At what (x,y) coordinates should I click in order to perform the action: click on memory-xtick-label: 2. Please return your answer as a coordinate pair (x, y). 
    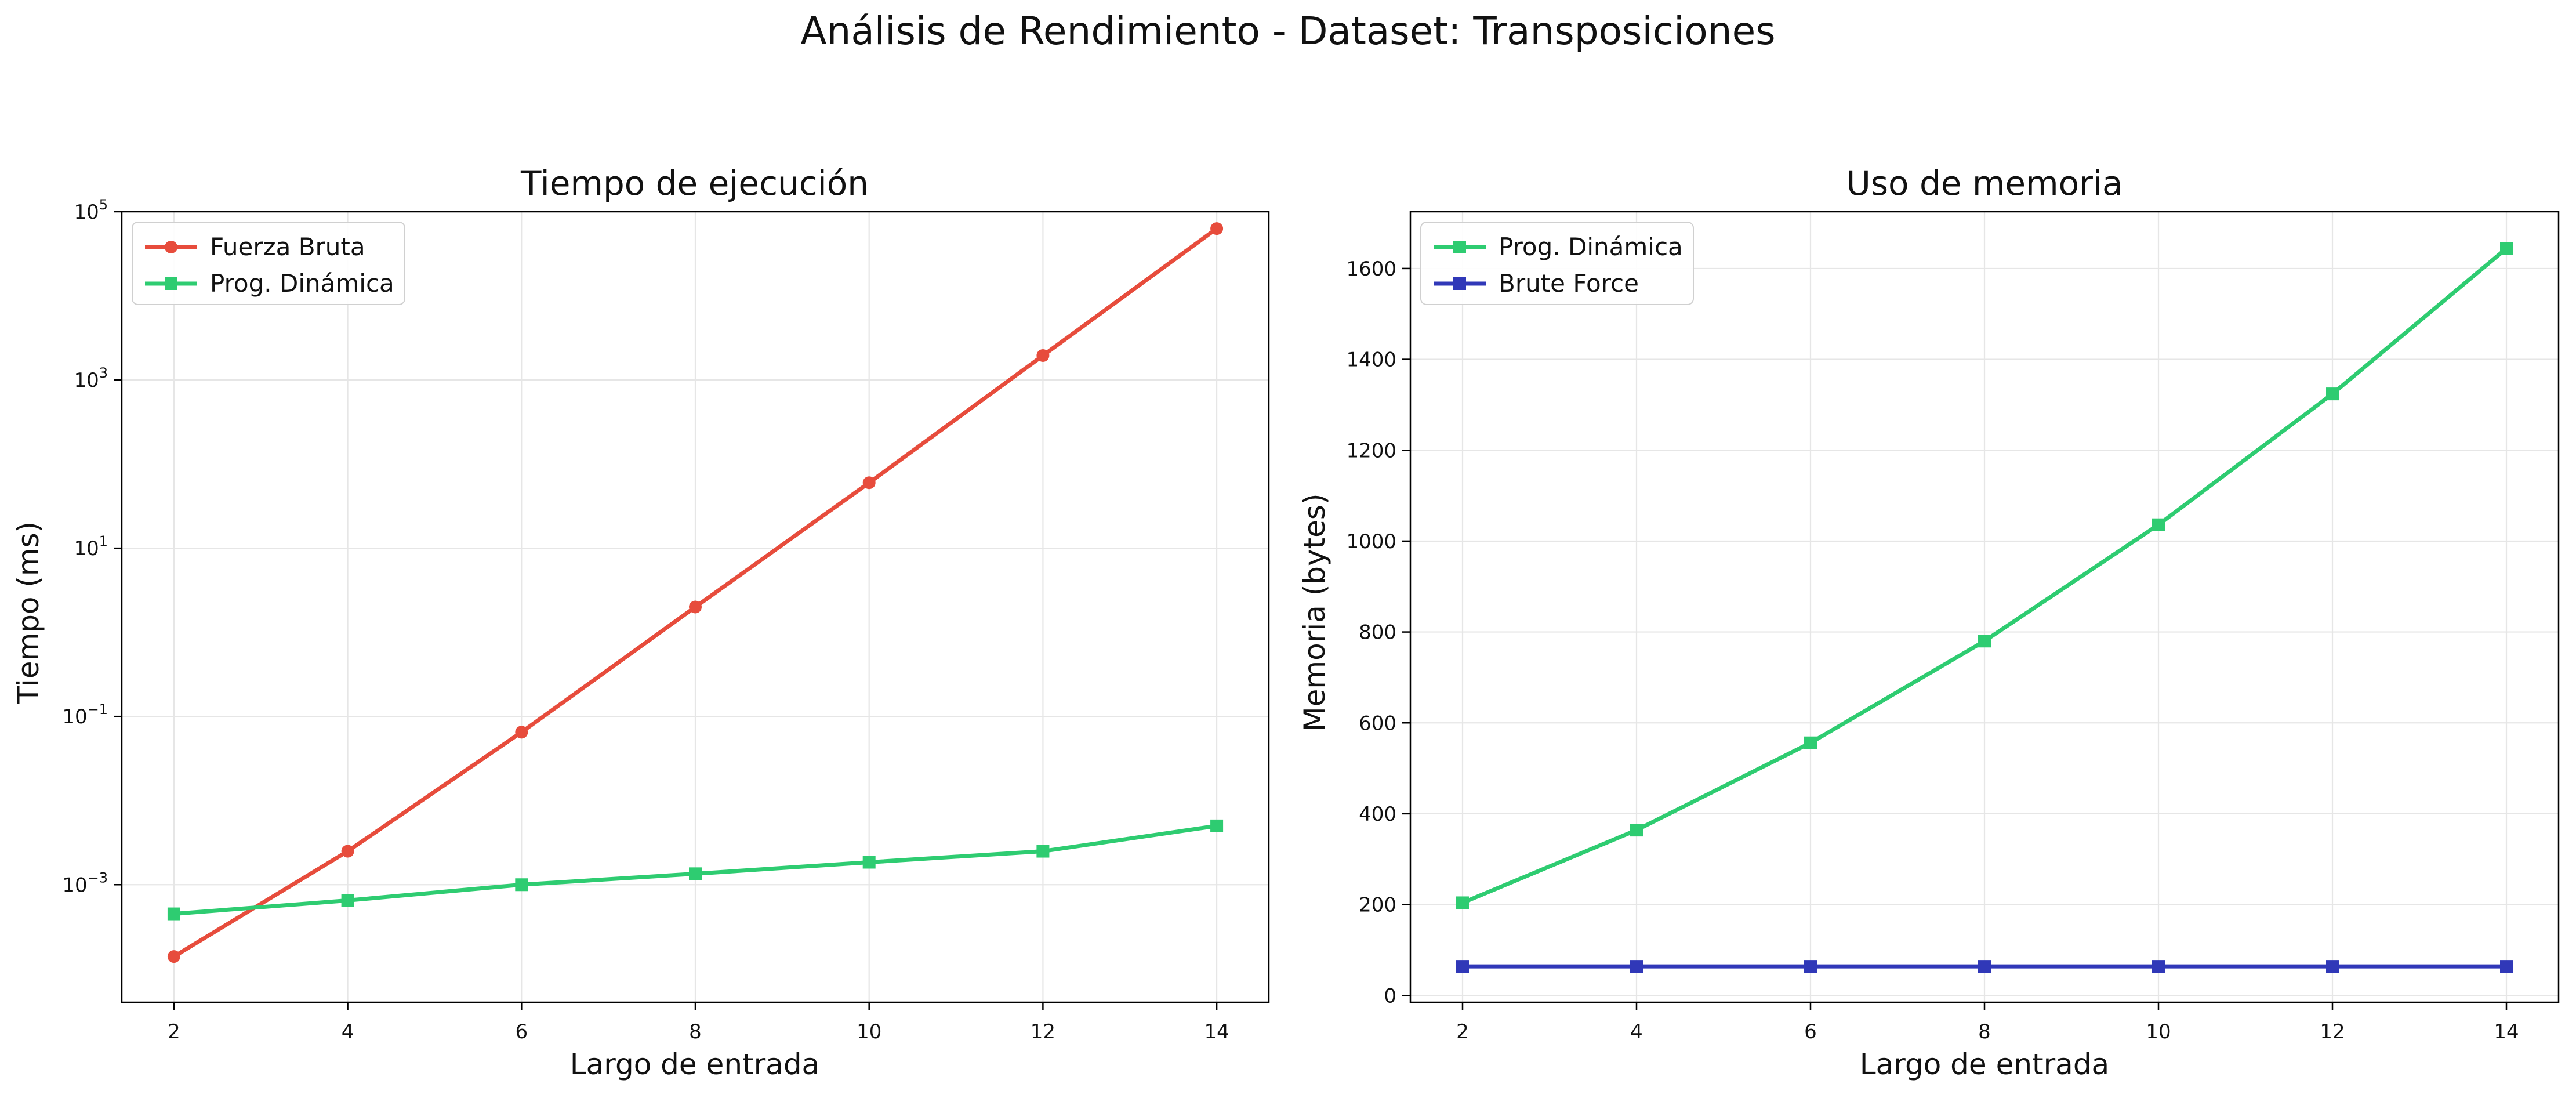
    Looking at the image, I should click on (1462, 1031).